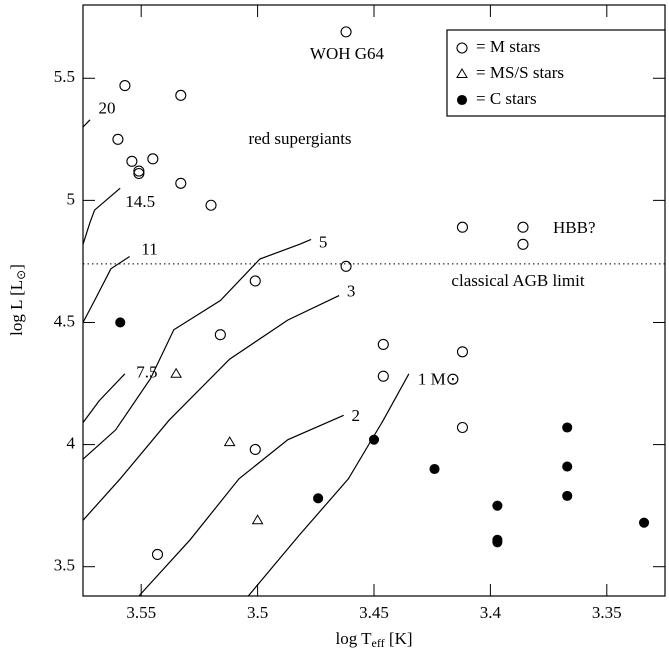 The width and height of the screenshot is (669, 655). I want to click on track-label: 5, so click(323, 241).